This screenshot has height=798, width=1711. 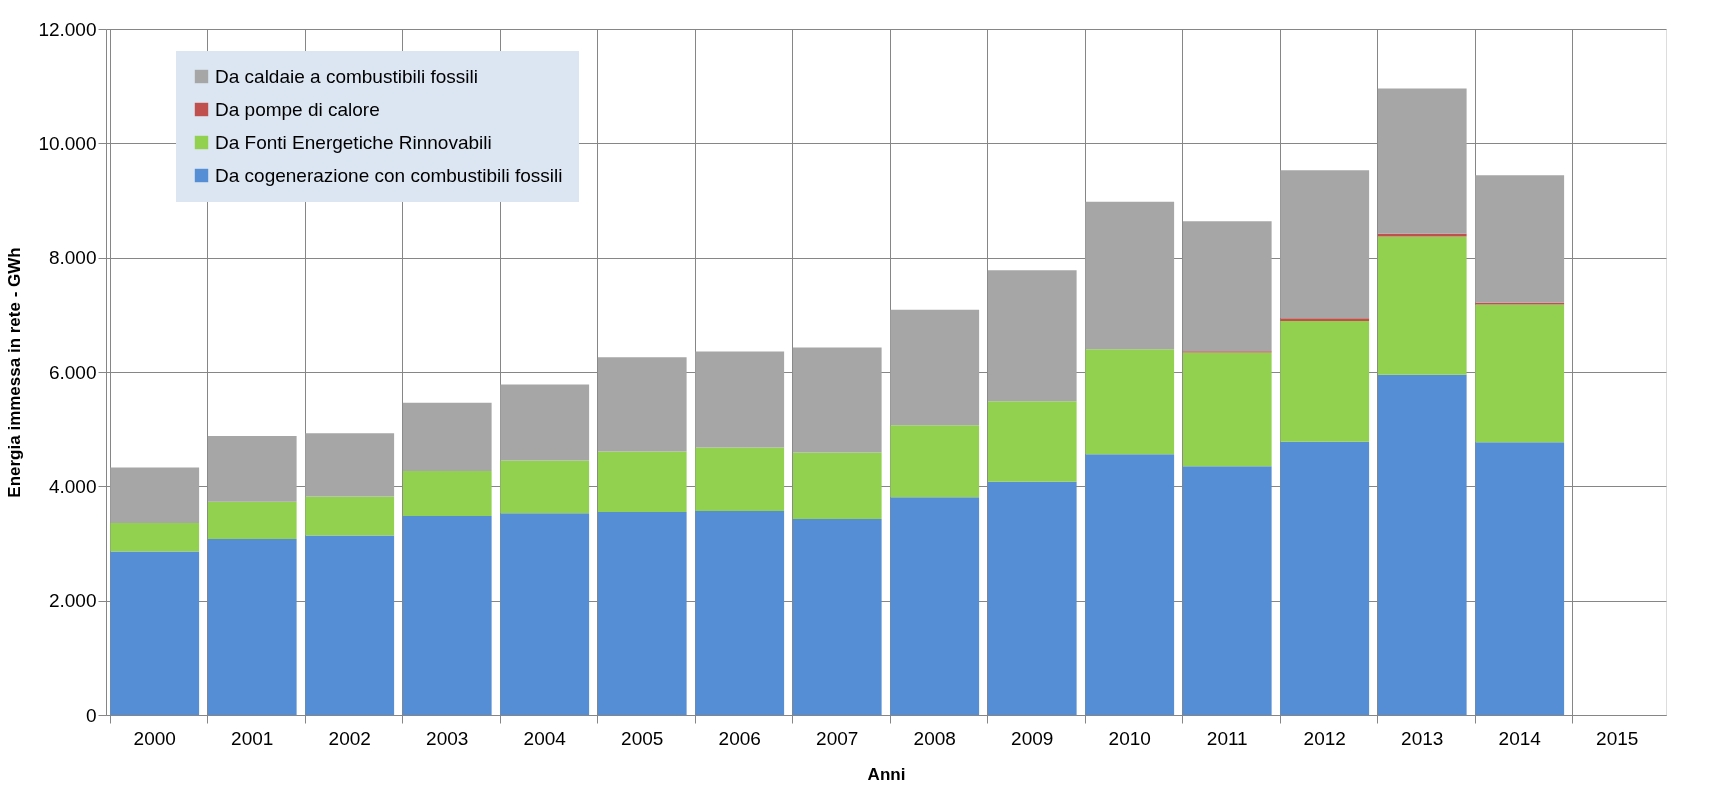 What do you see at coordinates (346, 76) in the screenshot?
I see `legend-label: Da caldaie a combustibili fossili` at bounding box center [346, 76].